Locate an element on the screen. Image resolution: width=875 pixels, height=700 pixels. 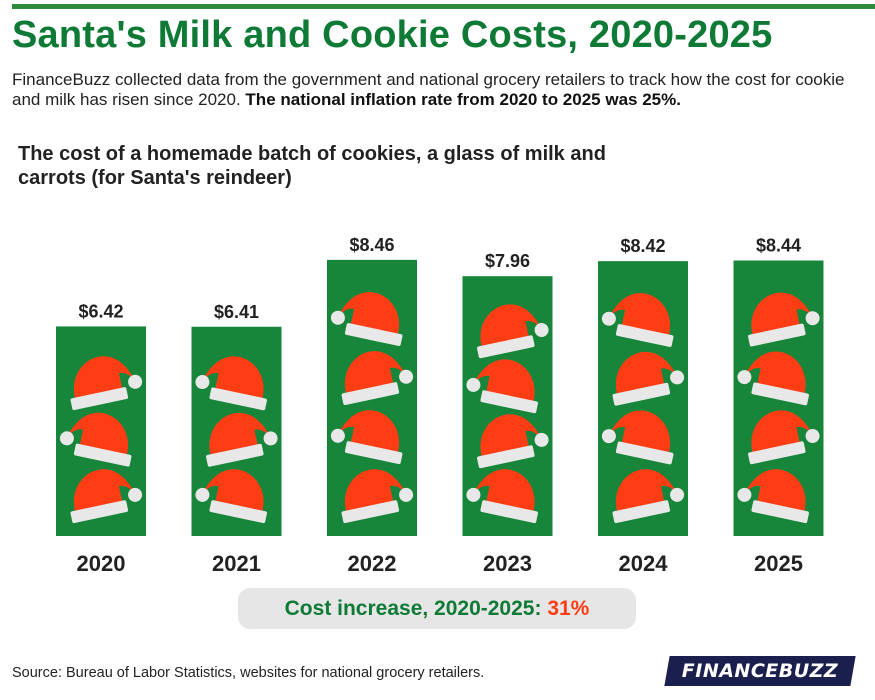
x-tick-label-2022: 2022 is located at coordinates (372, 563).